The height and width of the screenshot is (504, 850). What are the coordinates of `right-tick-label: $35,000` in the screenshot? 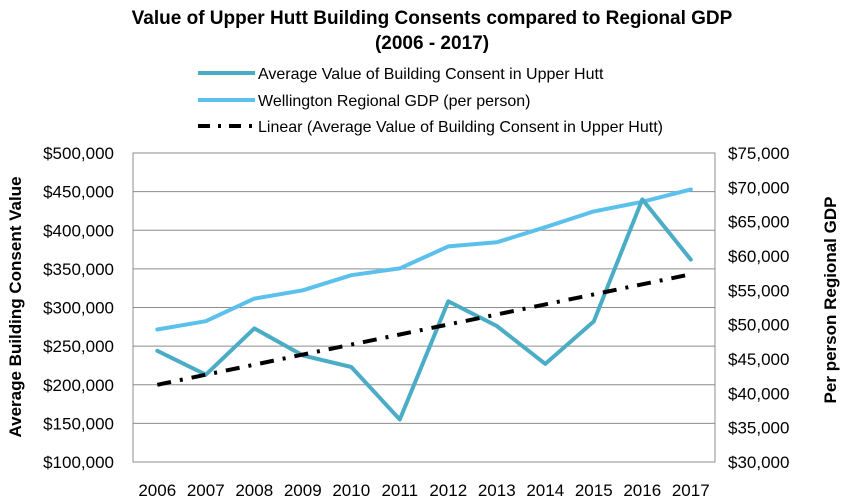 It's located at (758, 428).